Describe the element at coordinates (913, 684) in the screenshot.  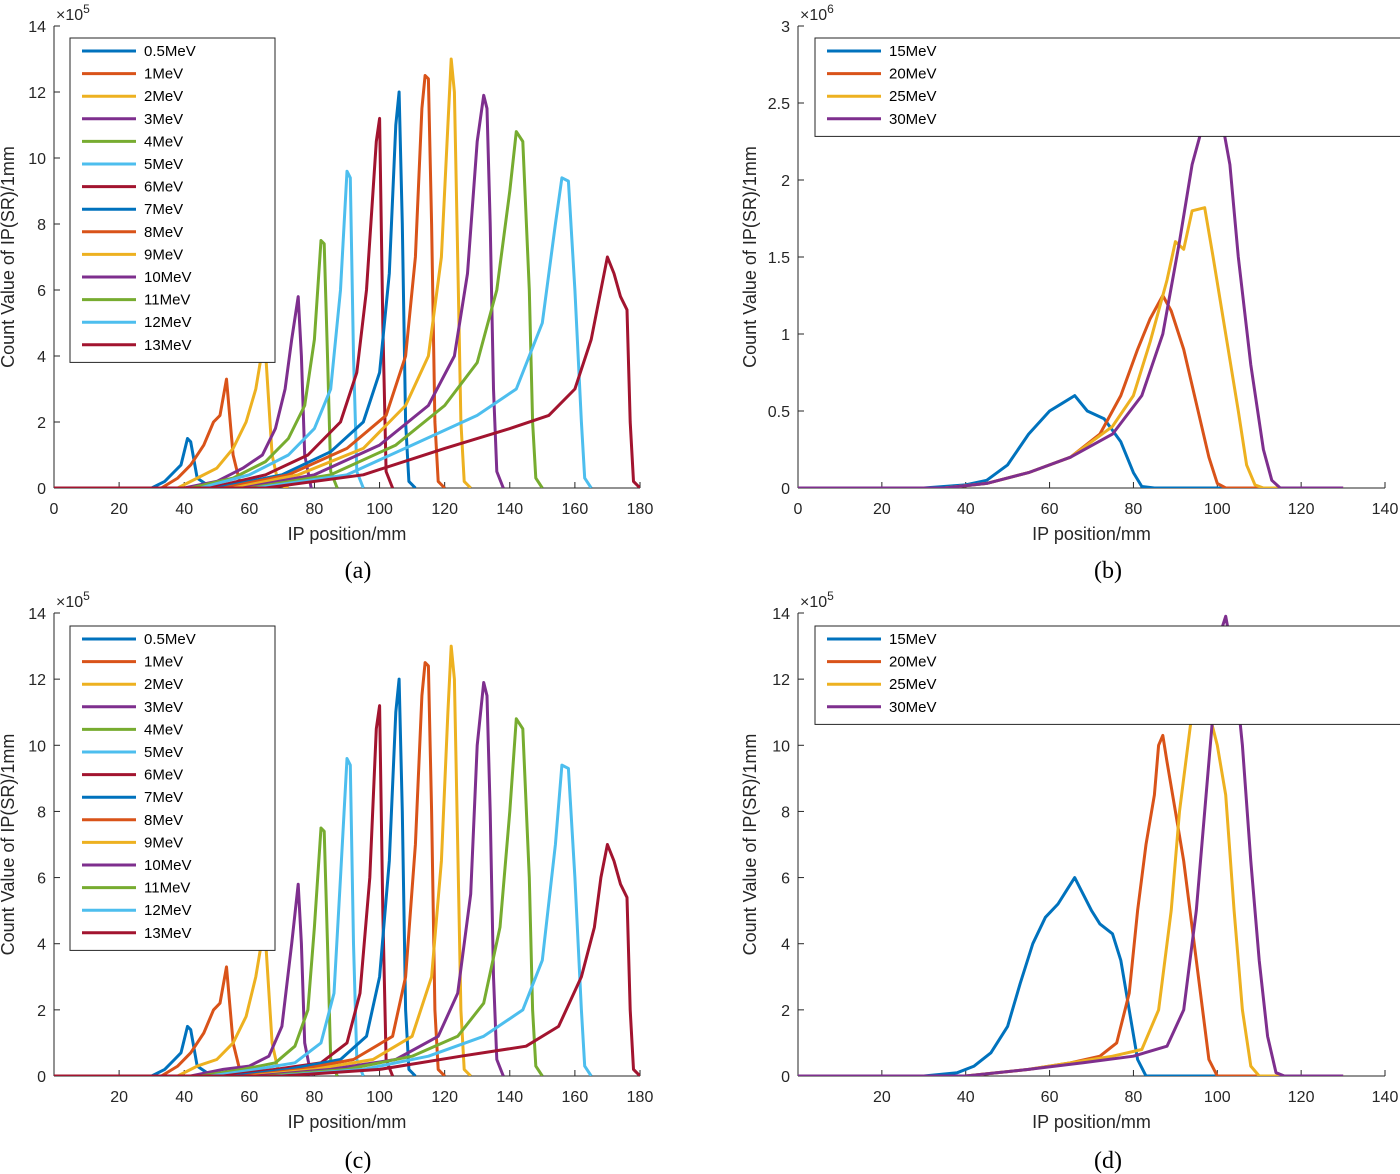
I see `legend-entry: 25MeV` at that location.